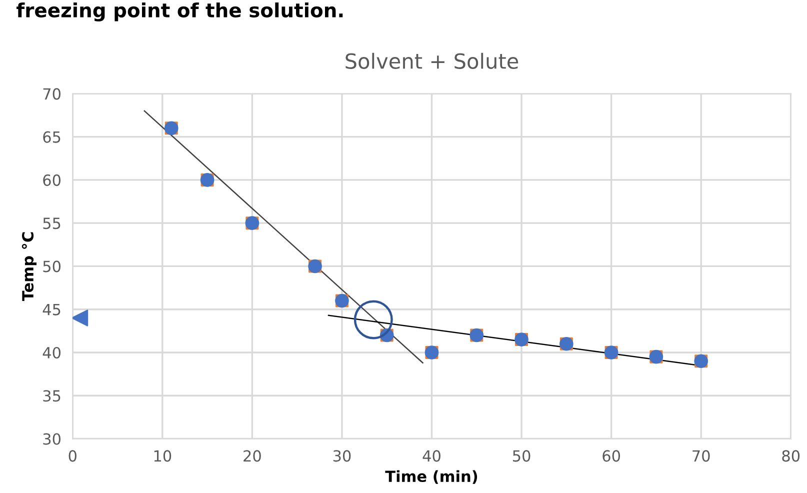 This screenshot has width=807, height=493. I want to click on x-tick-label: 20, so click(252, 456).